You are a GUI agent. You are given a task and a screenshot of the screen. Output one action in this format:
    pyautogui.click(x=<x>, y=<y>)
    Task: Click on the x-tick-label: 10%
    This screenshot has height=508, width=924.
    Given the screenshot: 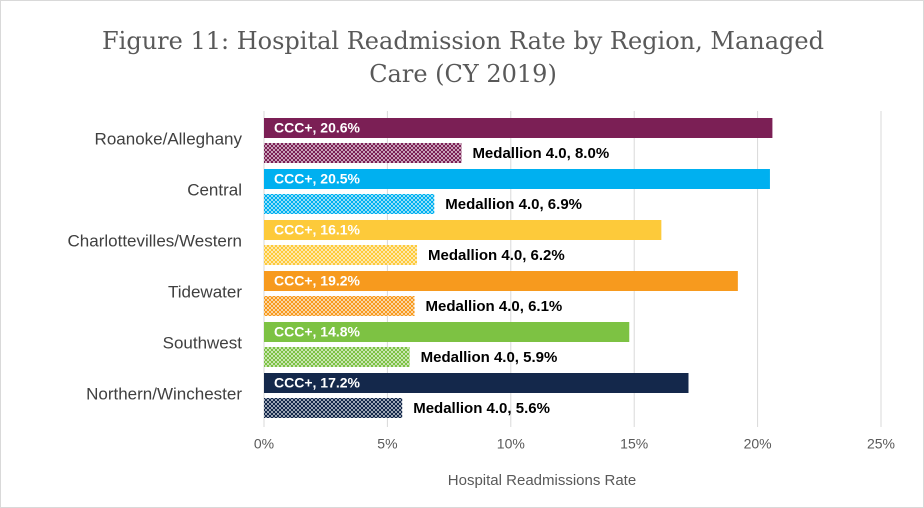 What is the action you would take?
    pyautogui.click(x=511, y=444)
    